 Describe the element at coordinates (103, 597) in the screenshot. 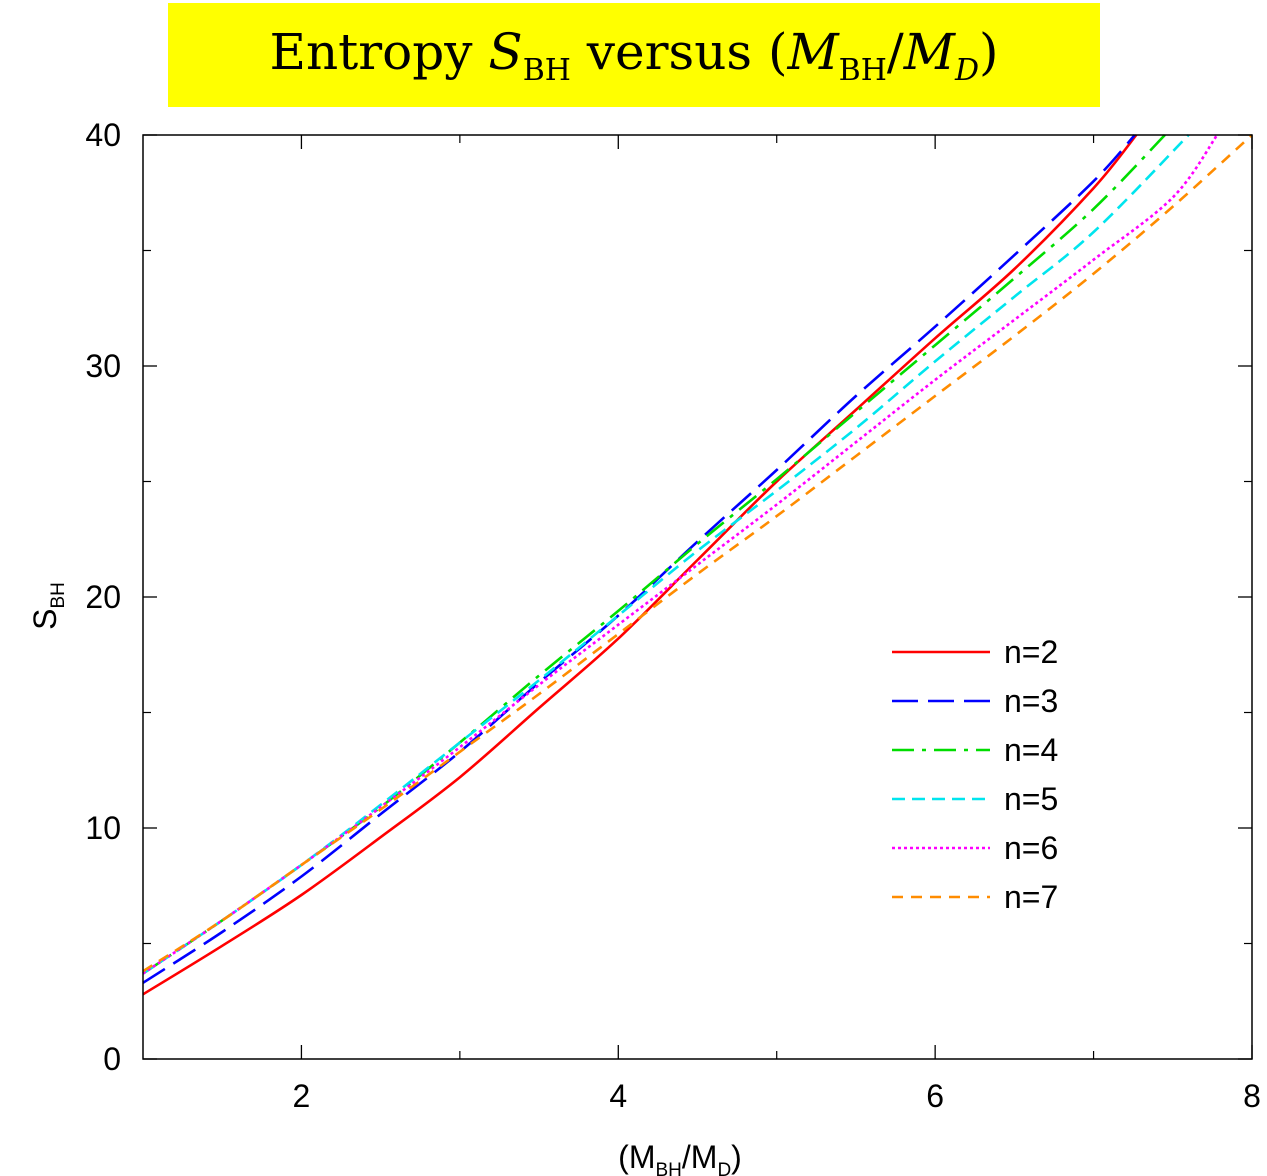

I see `y-tick-label: 20` at that location.